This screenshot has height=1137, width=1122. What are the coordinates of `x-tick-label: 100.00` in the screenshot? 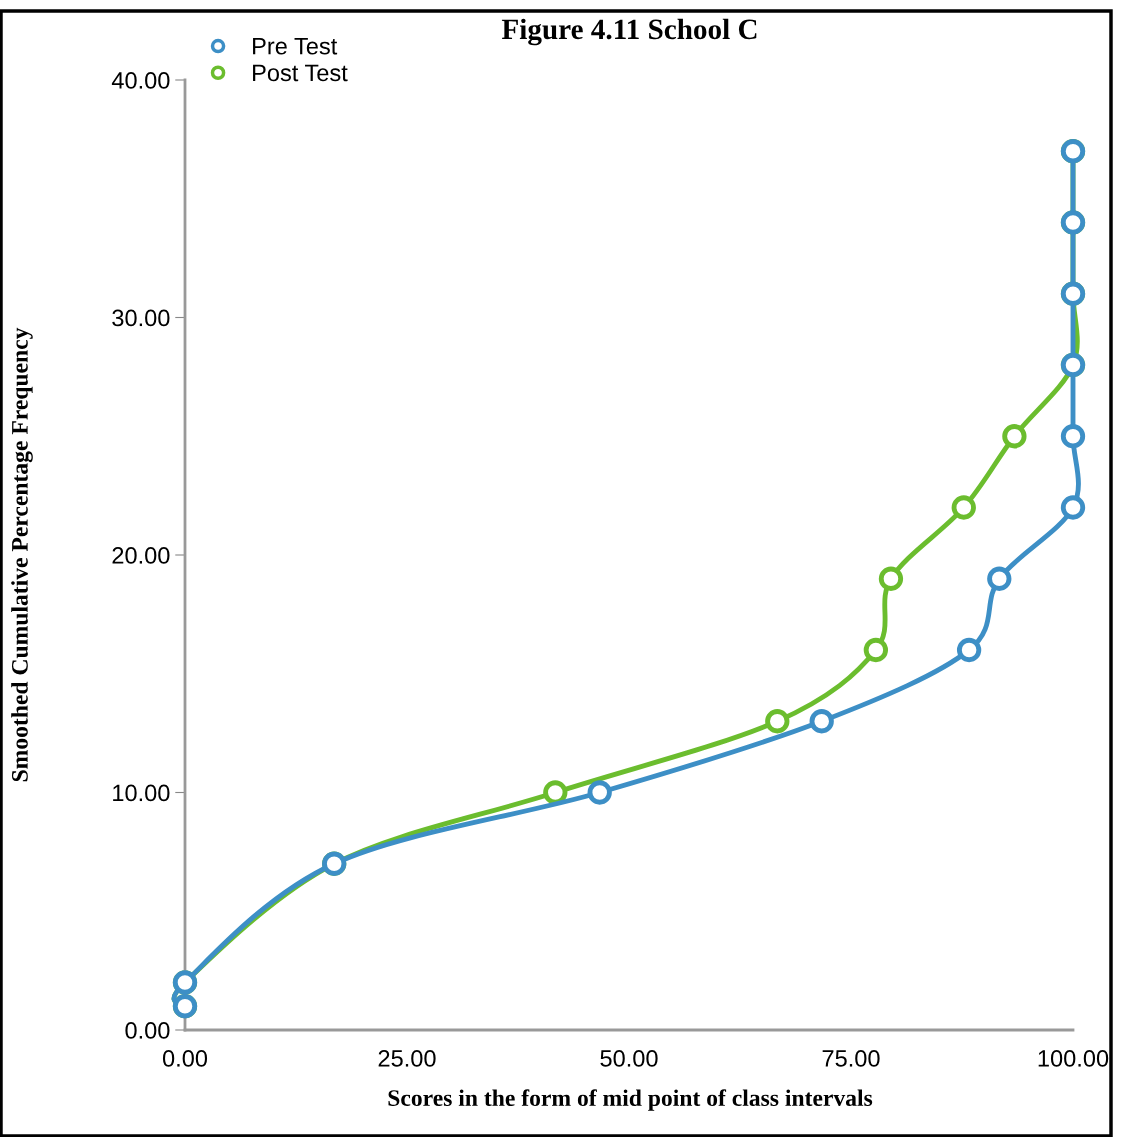 It's located at (1073, 1058).